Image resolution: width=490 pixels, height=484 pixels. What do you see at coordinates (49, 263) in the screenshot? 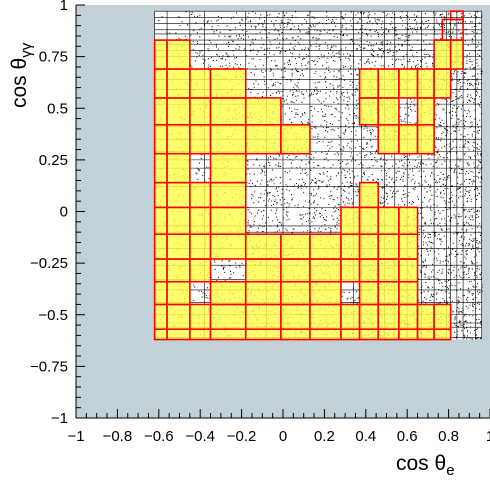
I see `y-tick-label: −0.25` at bounding box center [49, 263].